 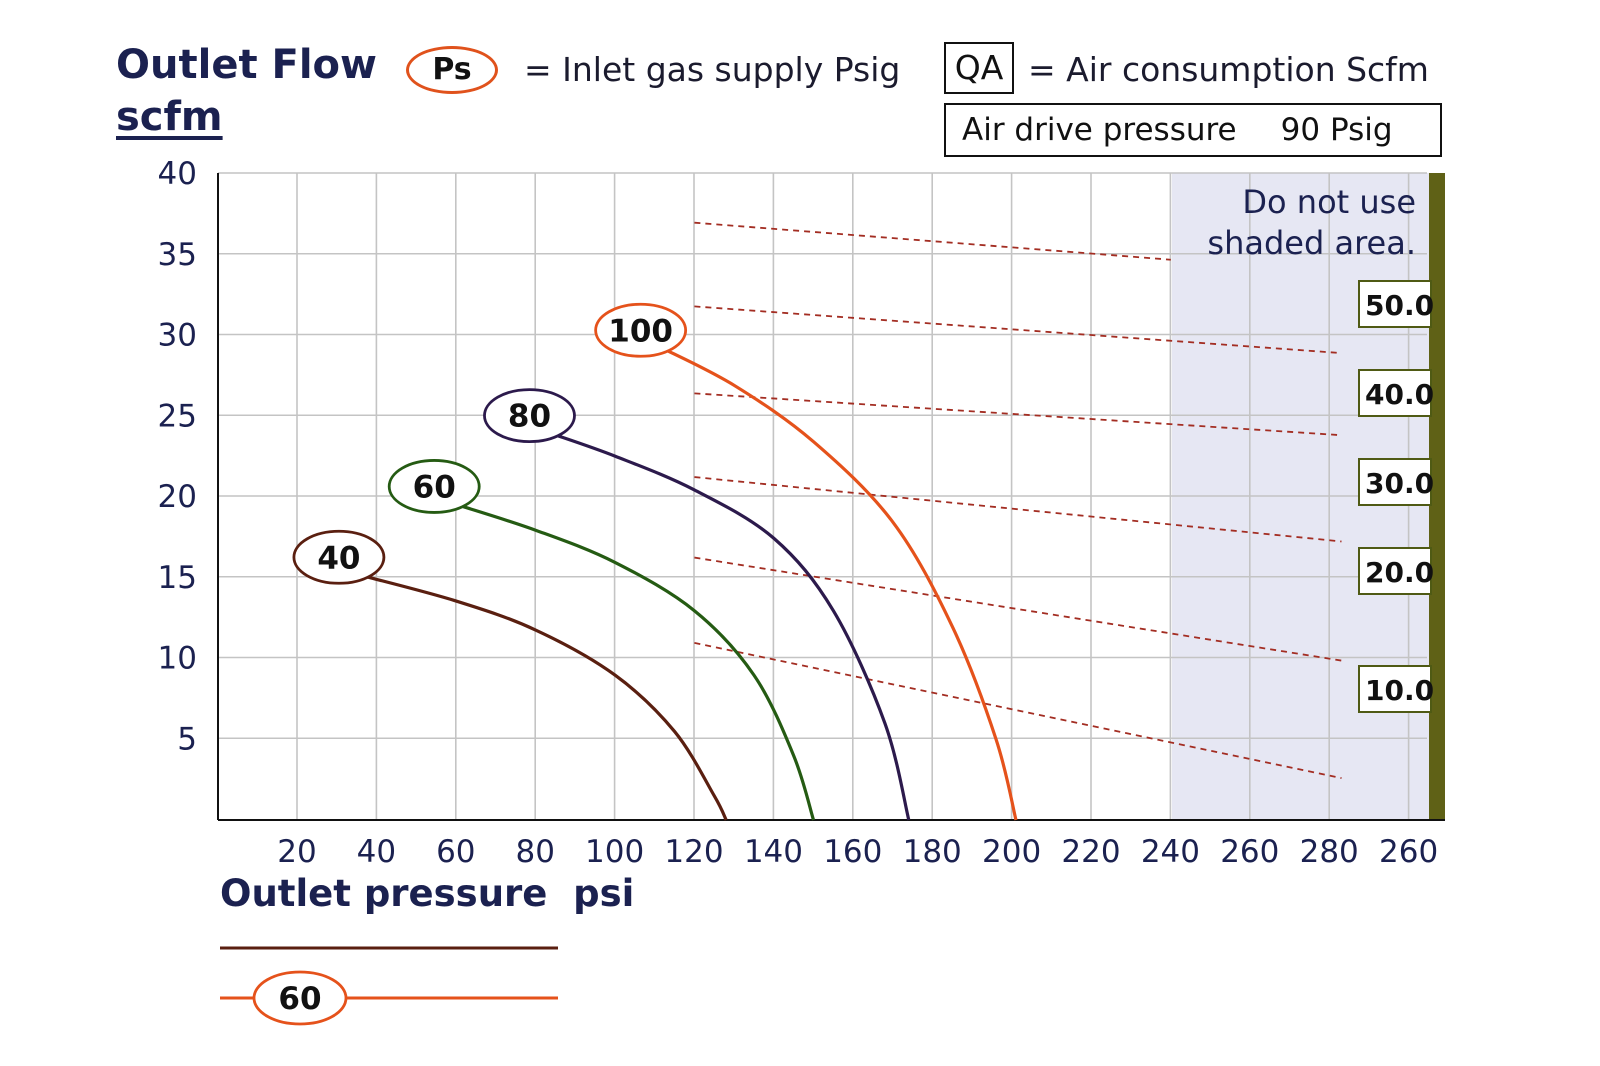 I want to click on y-tick-label: 40, so click(x=177, y=174).